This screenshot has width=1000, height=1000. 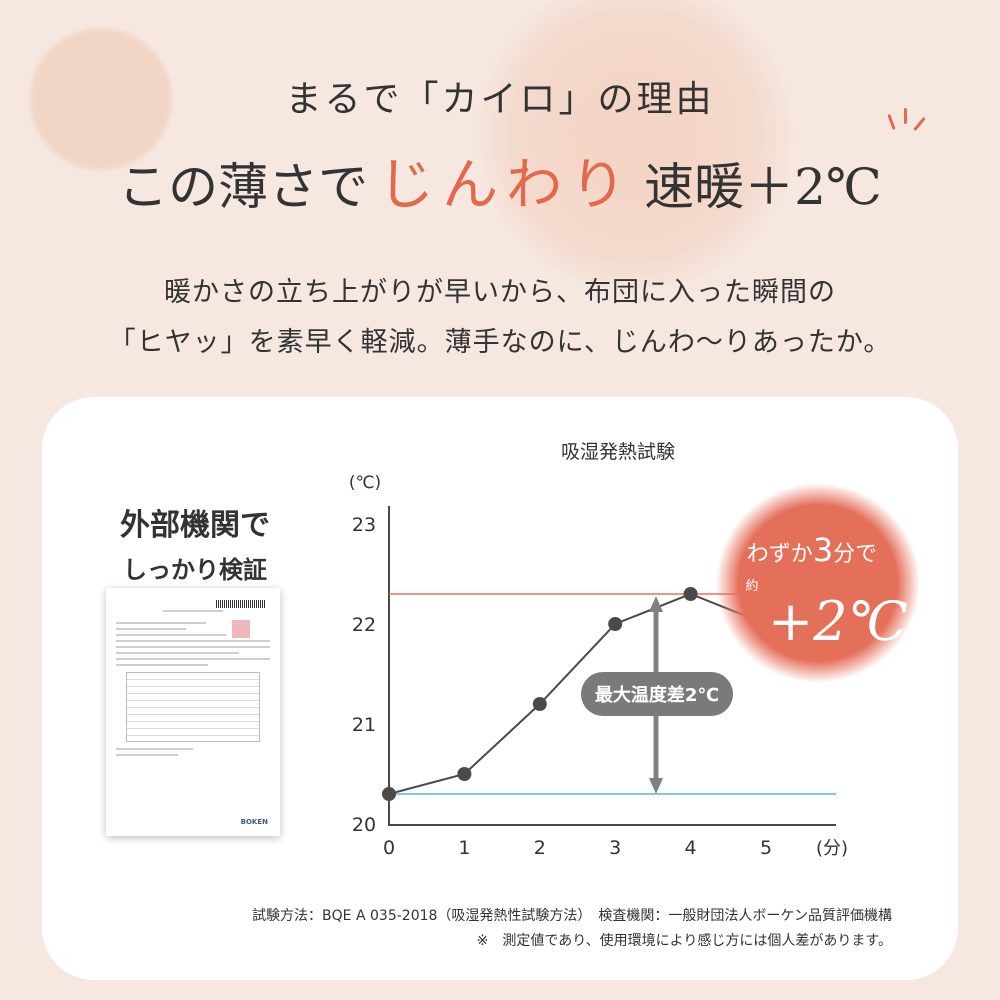 I want to click on badge-prefix: 約, so click(x=751, y=586).